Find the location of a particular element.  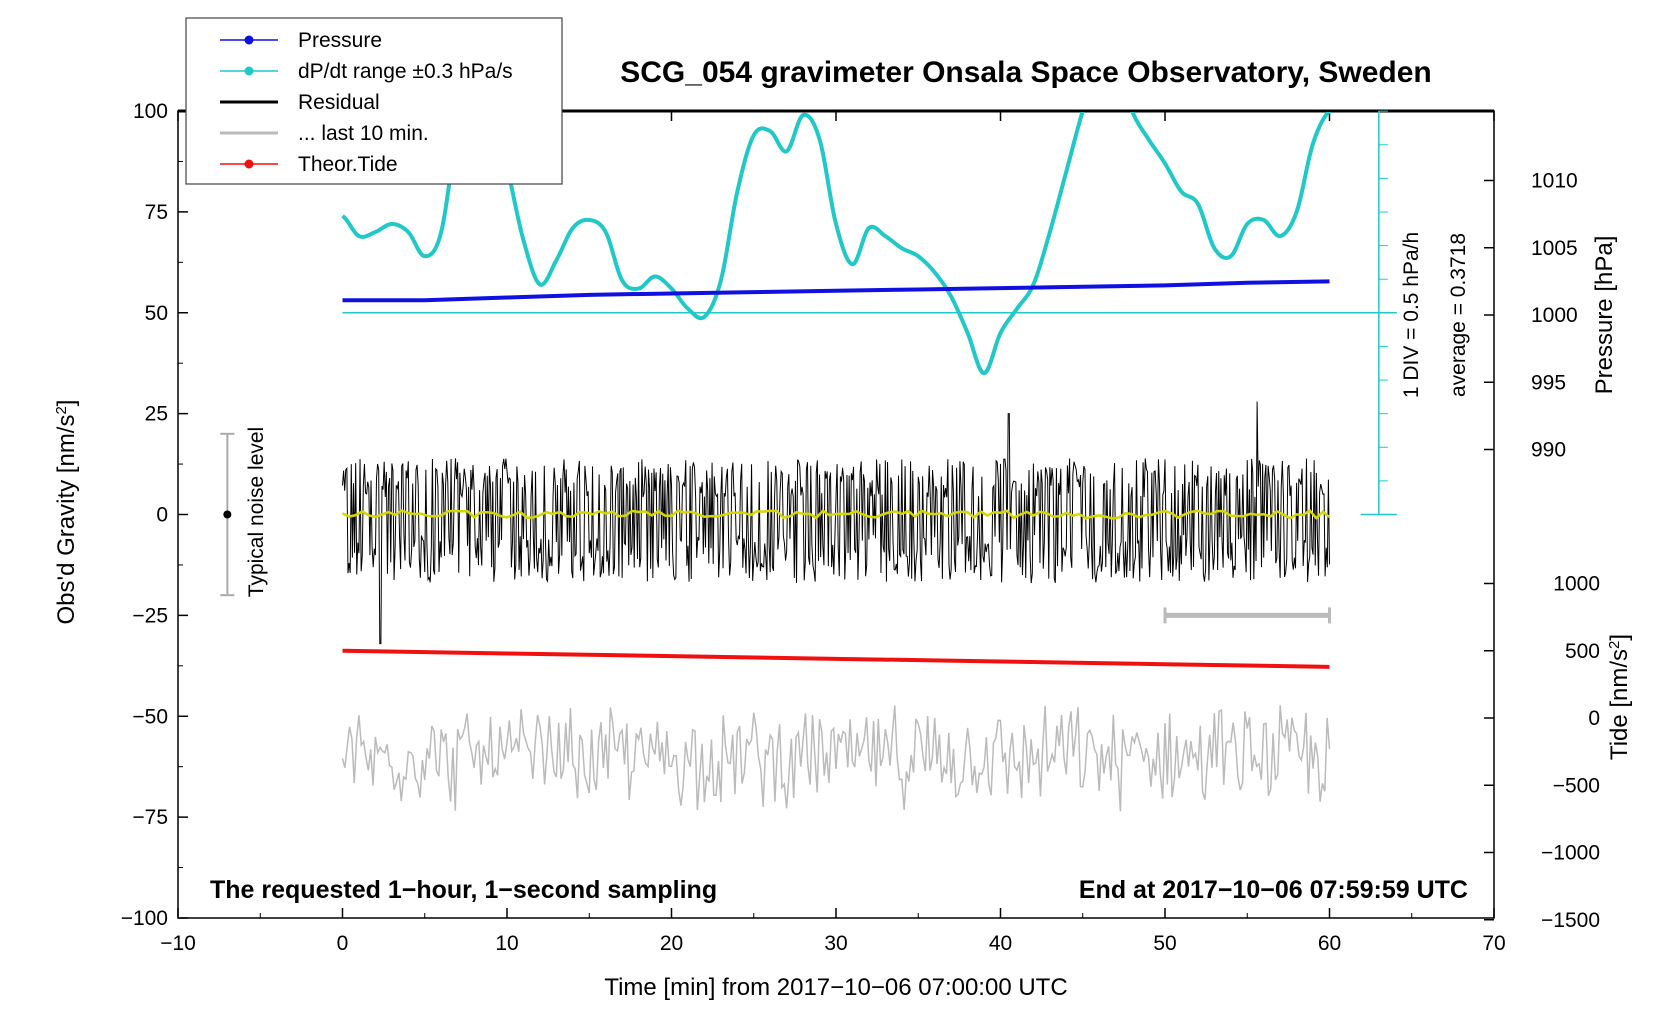

theoretical-tide-line is located at coordinates (836, 658).